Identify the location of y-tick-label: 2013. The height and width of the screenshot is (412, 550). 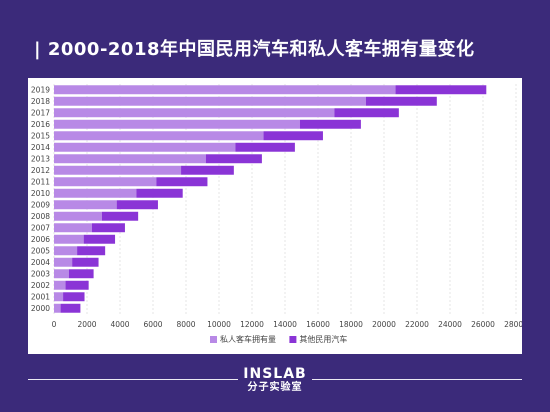
(40, 158).